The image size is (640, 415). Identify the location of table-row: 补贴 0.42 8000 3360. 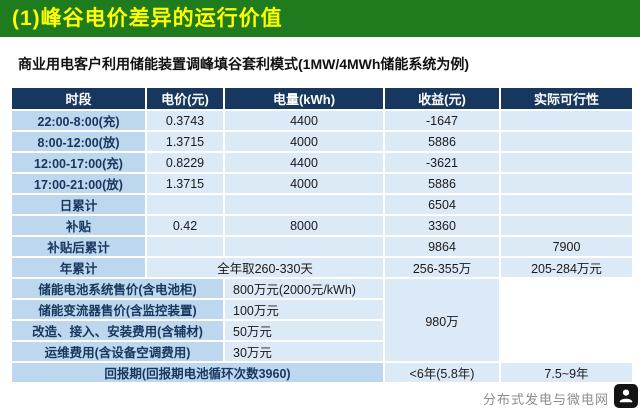
(322, 225).